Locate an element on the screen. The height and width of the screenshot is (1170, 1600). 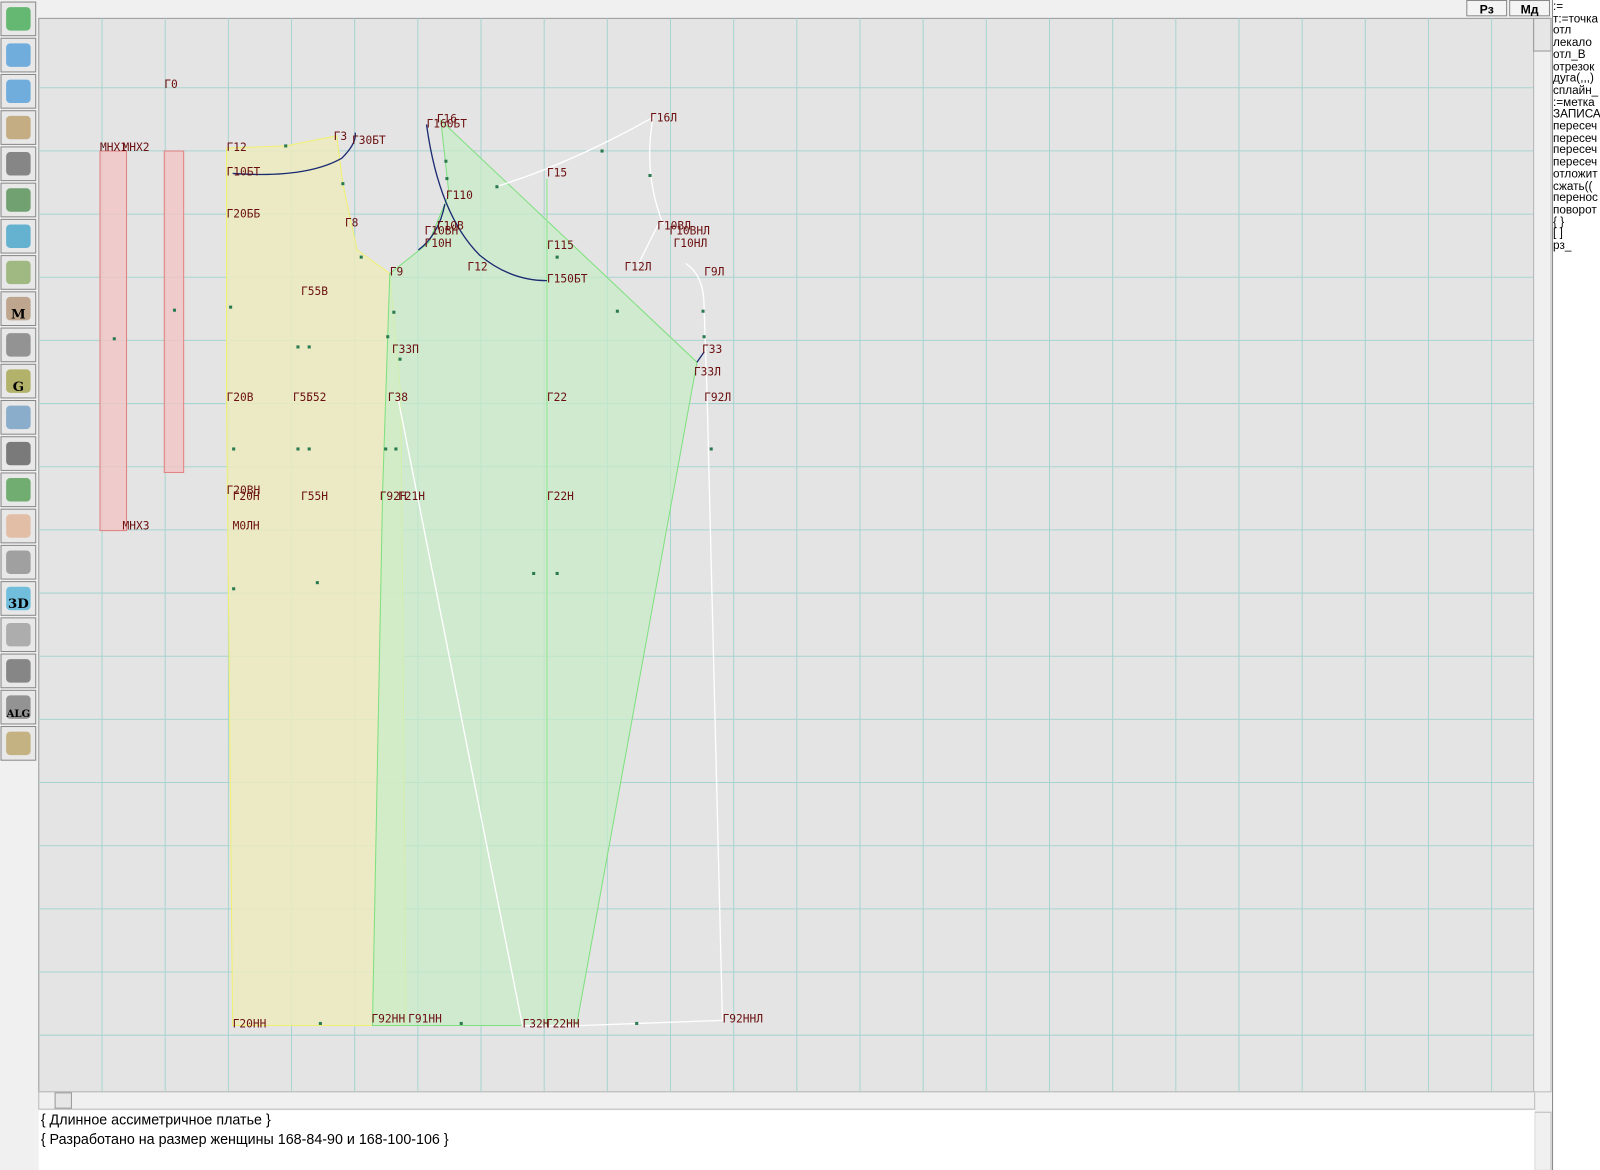
command-item: перенос is located at coordinates (1575, 198).